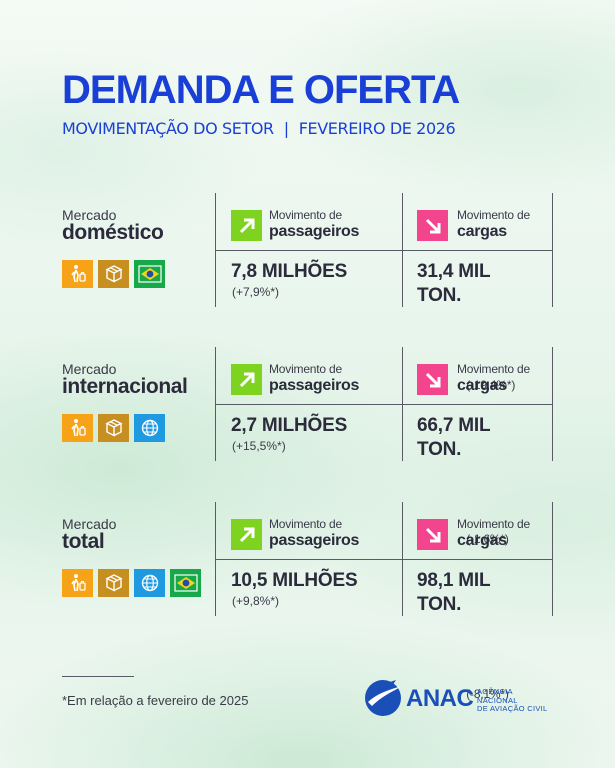 The height and width of the screenshot is (768, 615). Describe the element at coordinates (463, 647) in the screenshot. I see `cargo-value-unit: TON. (-8,1%*)` at that location.